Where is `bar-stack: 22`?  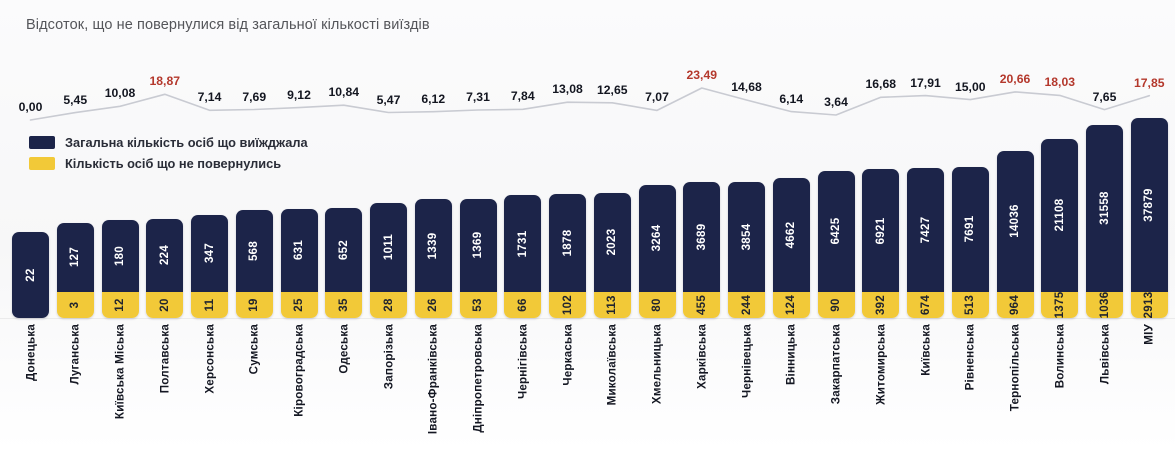 bar-stack: 22 is located at coordinates (30, 275).